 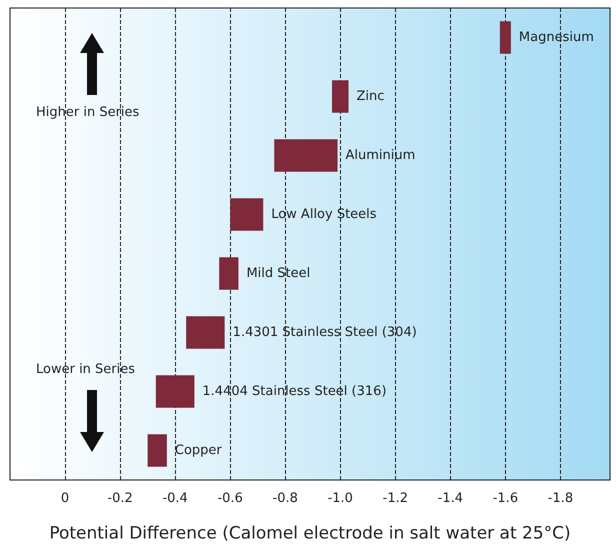 What do you see at coordinates (230, 498) in the screenshot?
I see `x-tick-label: -0.6` at bounding box center [230, 498].